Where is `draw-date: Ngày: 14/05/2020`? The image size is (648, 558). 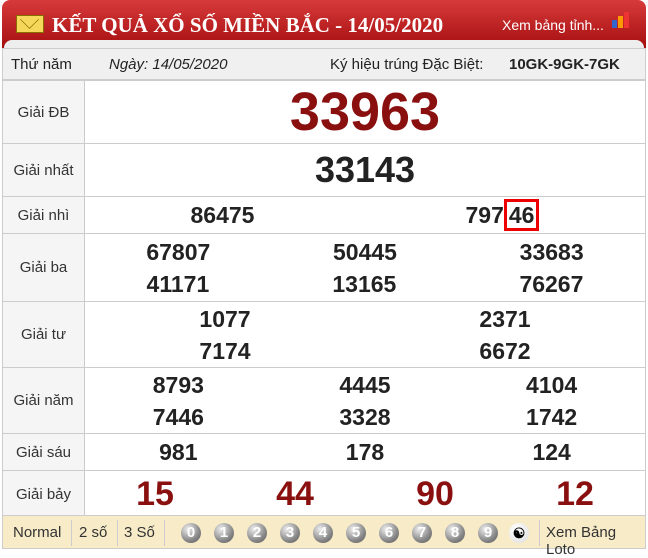
draw-date: Ngày: 14/05/2020 is located at coordinates (168, 64).